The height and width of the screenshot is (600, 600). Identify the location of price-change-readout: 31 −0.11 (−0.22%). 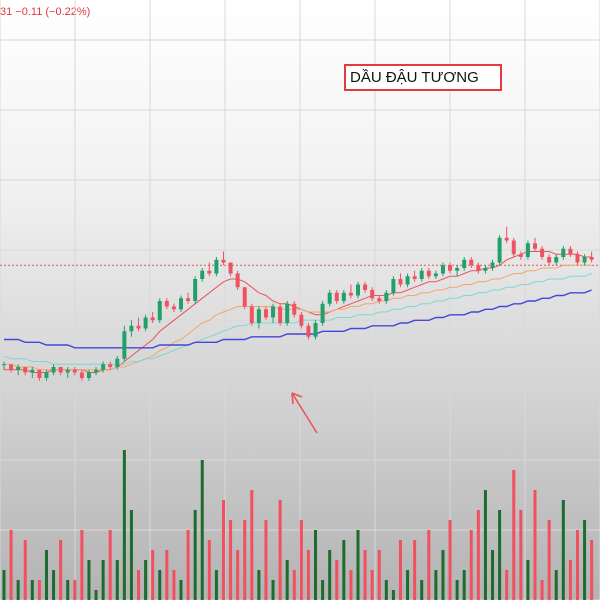
(45, 12).